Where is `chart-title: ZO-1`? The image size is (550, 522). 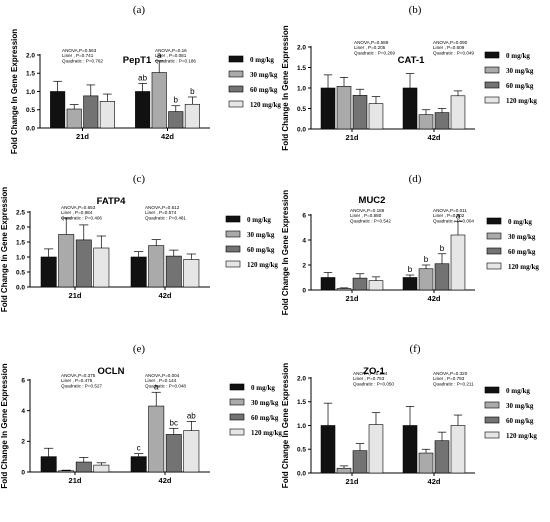
chart-title: ZO-1 is located at coordinates (374, 371).